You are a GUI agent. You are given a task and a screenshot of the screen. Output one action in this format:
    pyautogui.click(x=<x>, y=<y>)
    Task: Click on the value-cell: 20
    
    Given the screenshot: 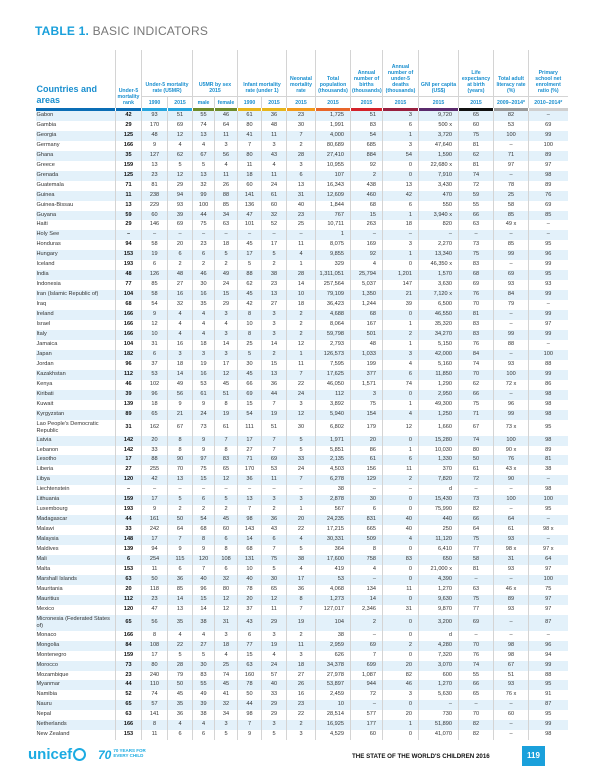 What is the action you would take?
    pyautogui.click(x=154, y=440)
    